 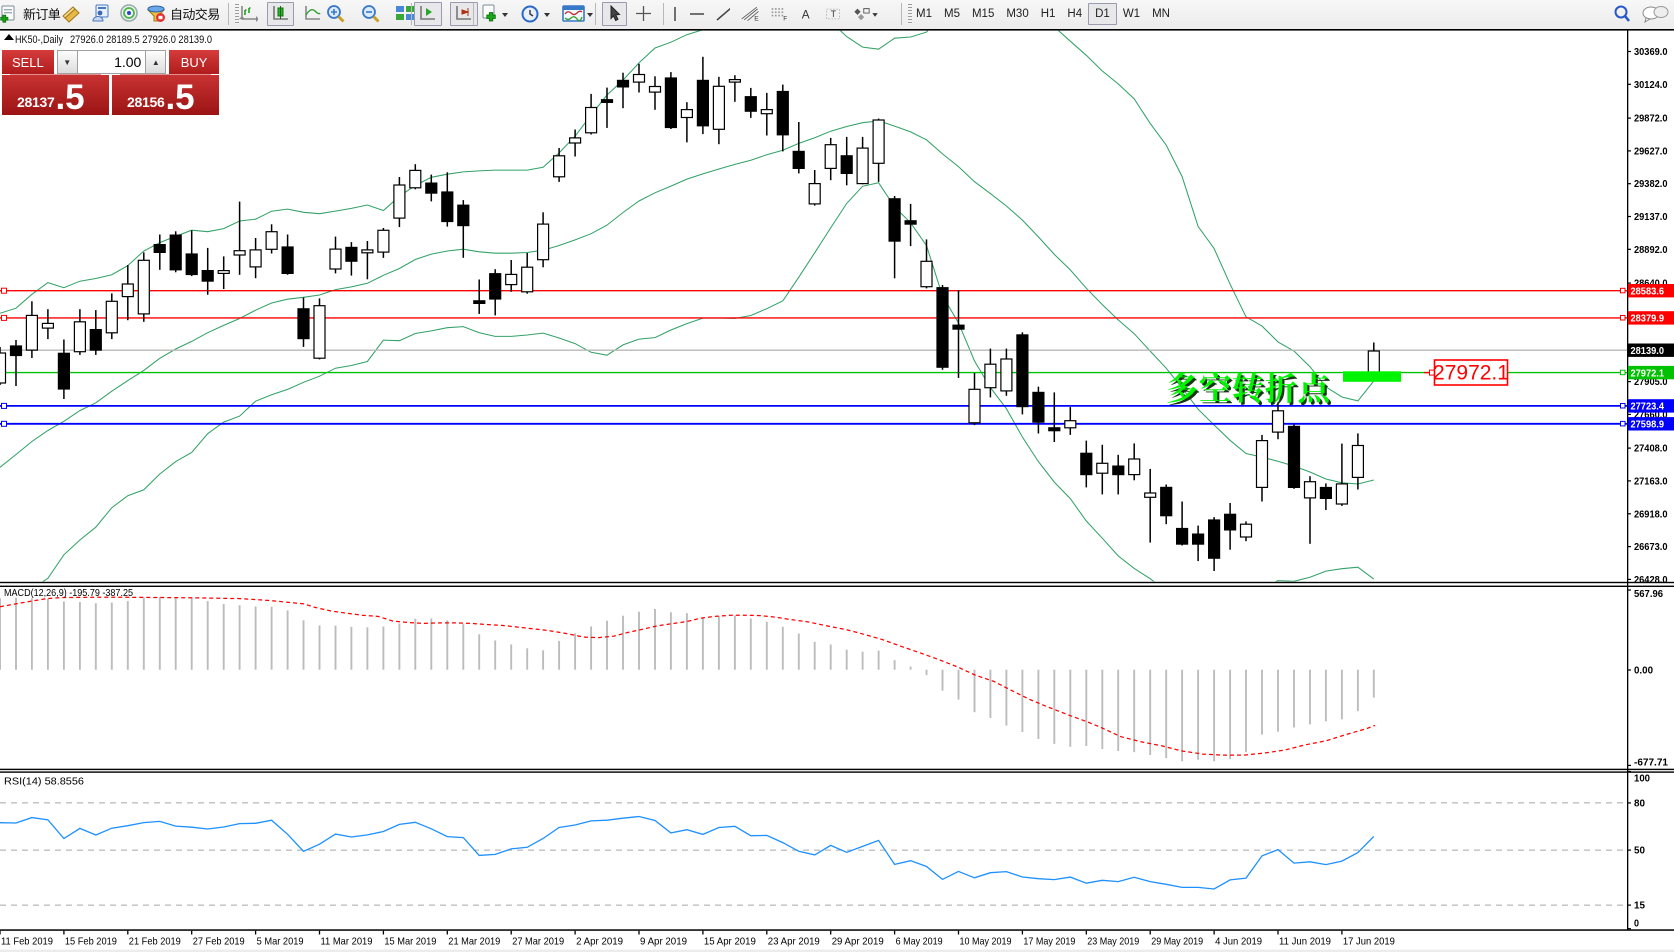 What do you see at coordinates (1651, 580) in the screenshot?
I see `svg-text: 26428.0` at bounding box center [1651, 580].